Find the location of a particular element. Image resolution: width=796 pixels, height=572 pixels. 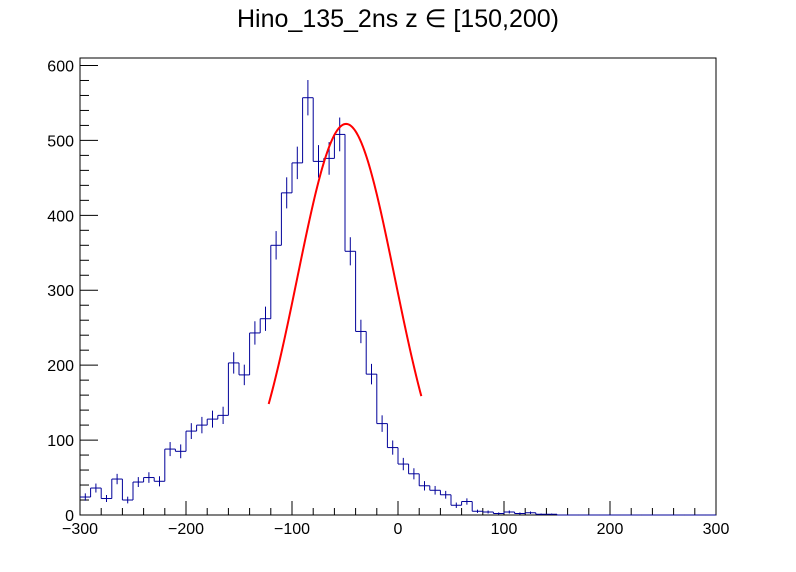

y-tick-label: 0 is located at coordinates (69, 516).